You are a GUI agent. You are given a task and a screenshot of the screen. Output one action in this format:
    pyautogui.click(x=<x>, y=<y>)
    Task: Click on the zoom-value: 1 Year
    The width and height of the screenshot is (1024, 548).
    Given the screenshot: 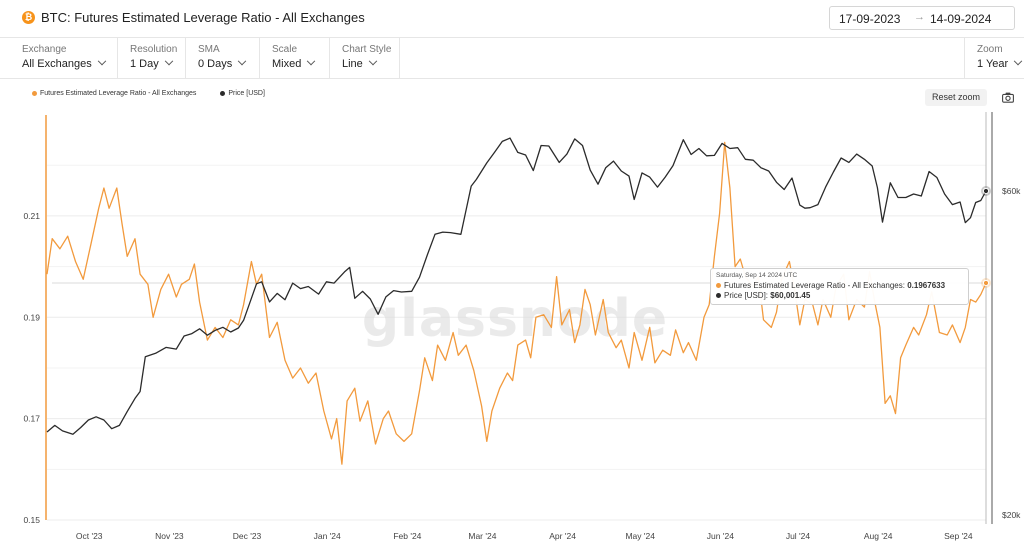 What is the action you would take?
    pyautogui.click(x=1000, y=63)
    